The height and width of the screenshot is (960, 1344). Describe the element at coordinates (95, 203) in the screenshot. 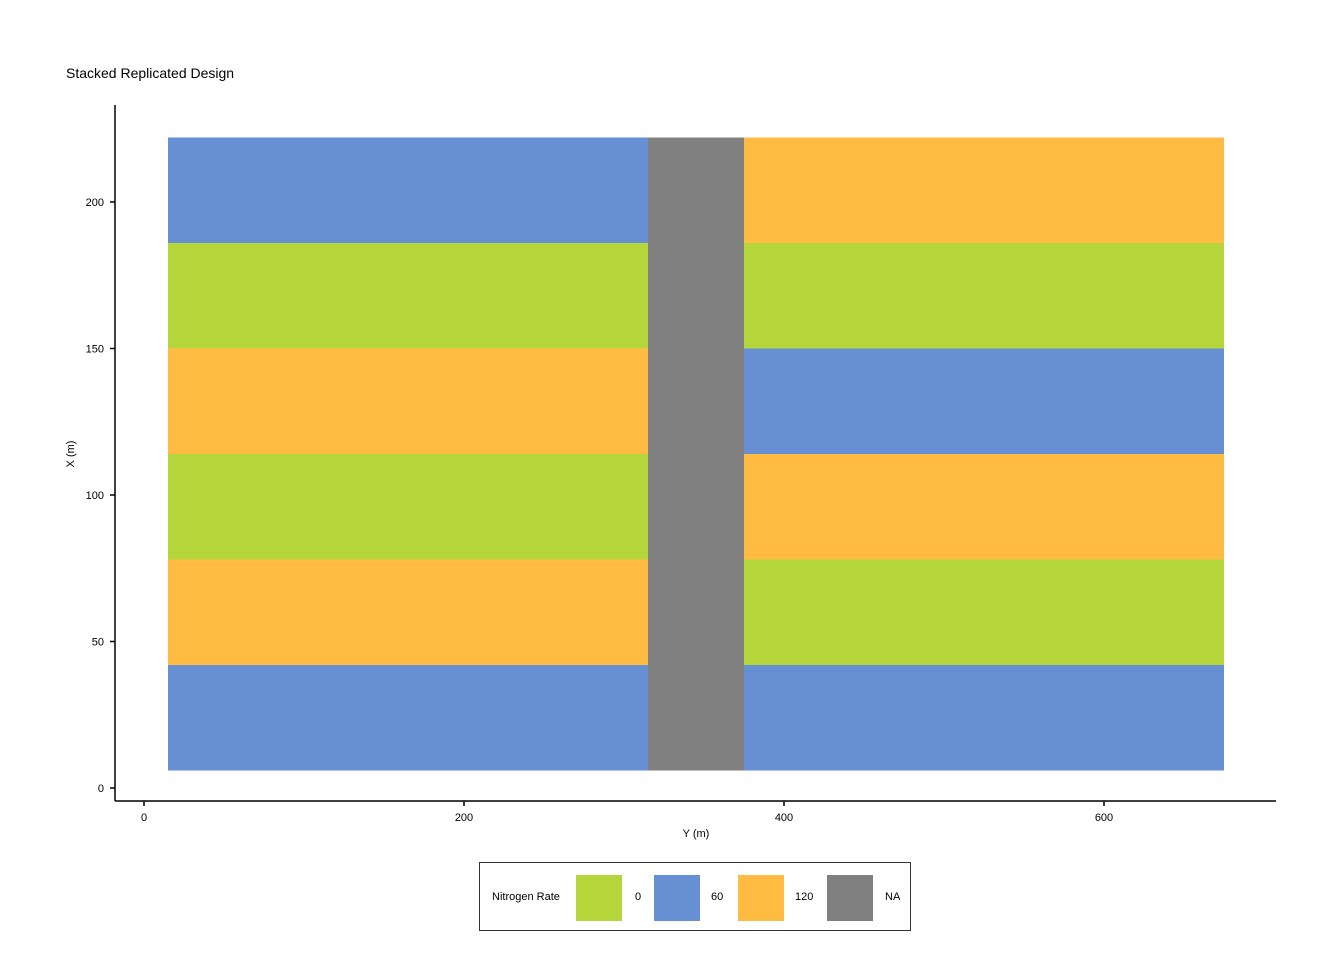

I see `y-tick-label-200: 200` at that location.